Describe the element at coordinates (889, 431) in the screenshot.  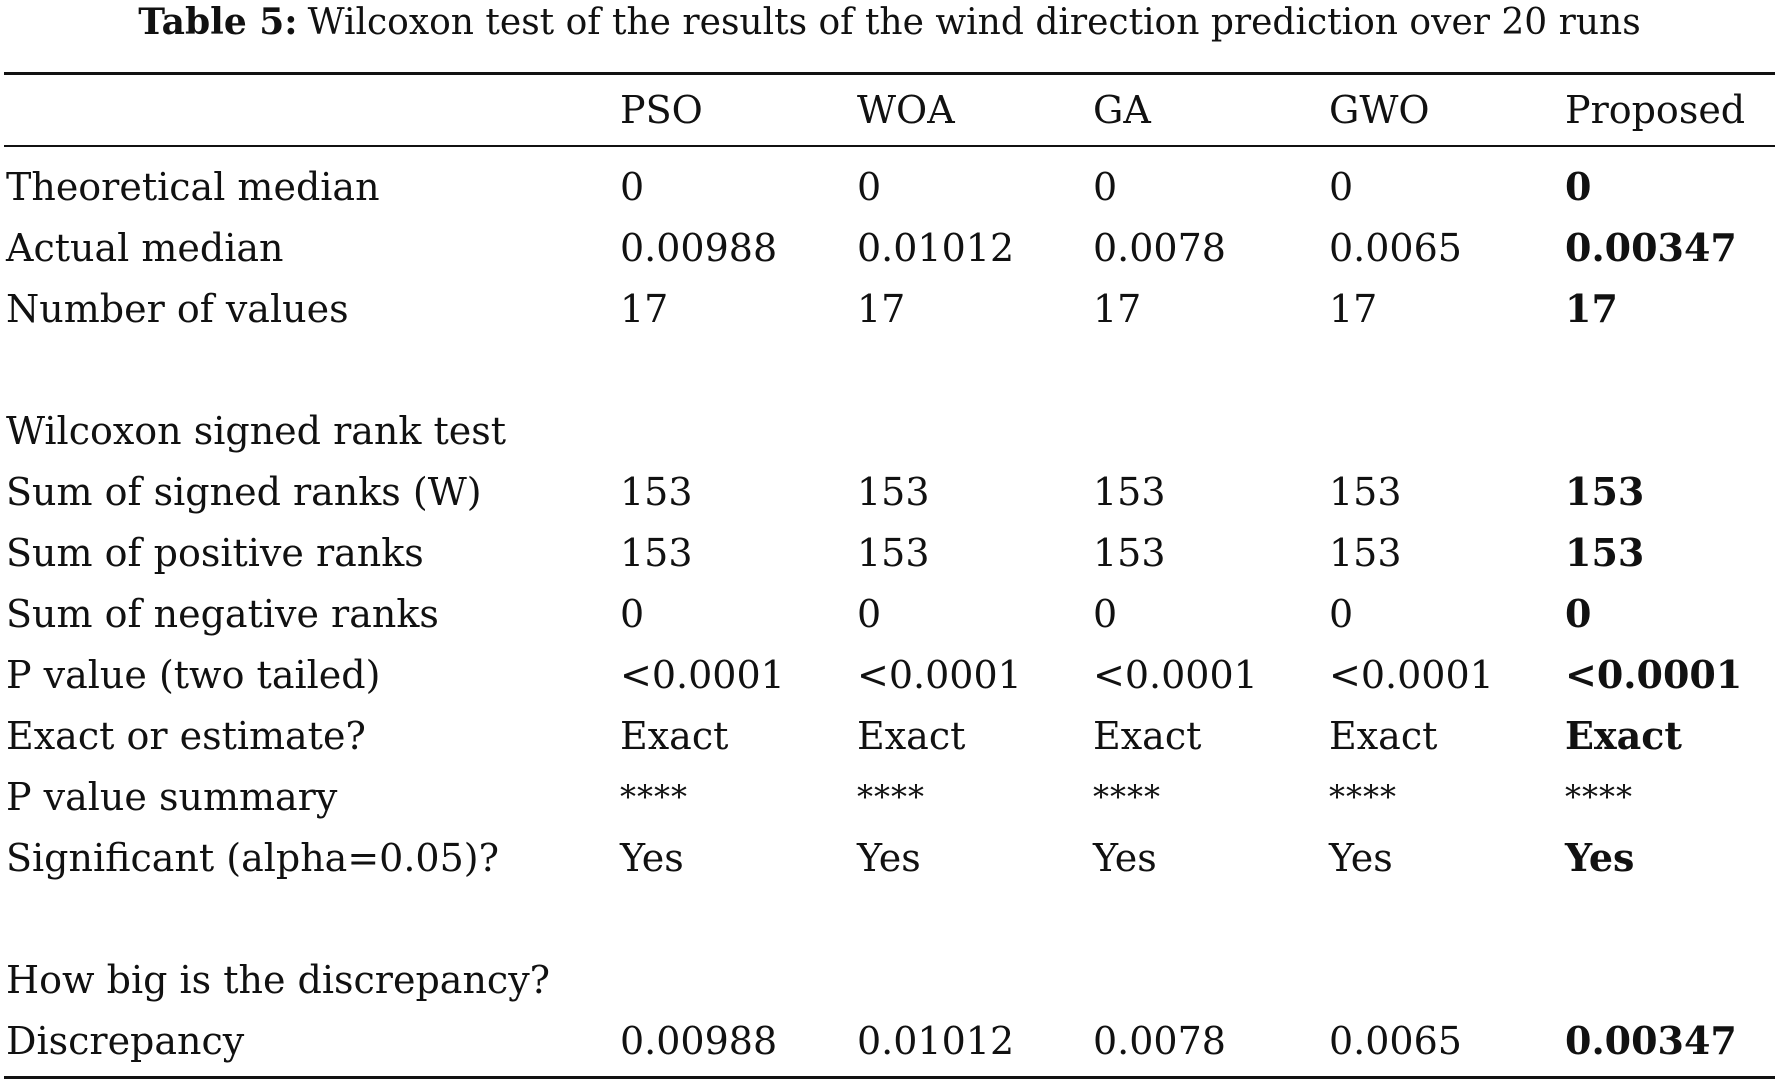
I see `table-row-section-wilcoxon: Wilcoxon signed rank test` at that location.